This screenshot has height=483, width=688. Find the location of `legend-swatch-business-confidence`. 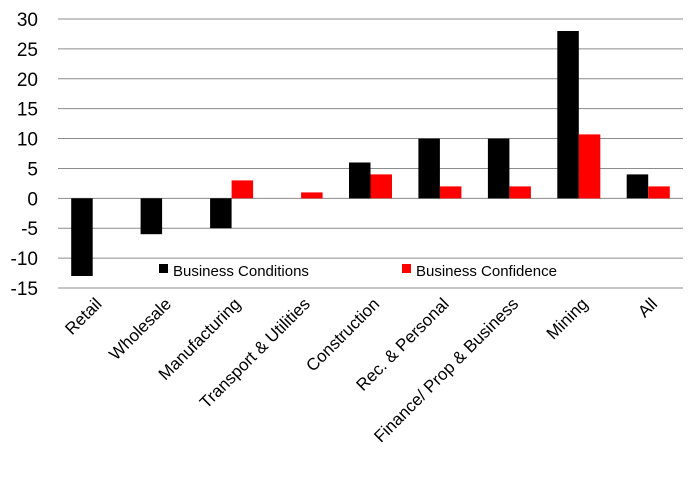

legend-swatch-business-confidence is located at coordinates (406, 268).